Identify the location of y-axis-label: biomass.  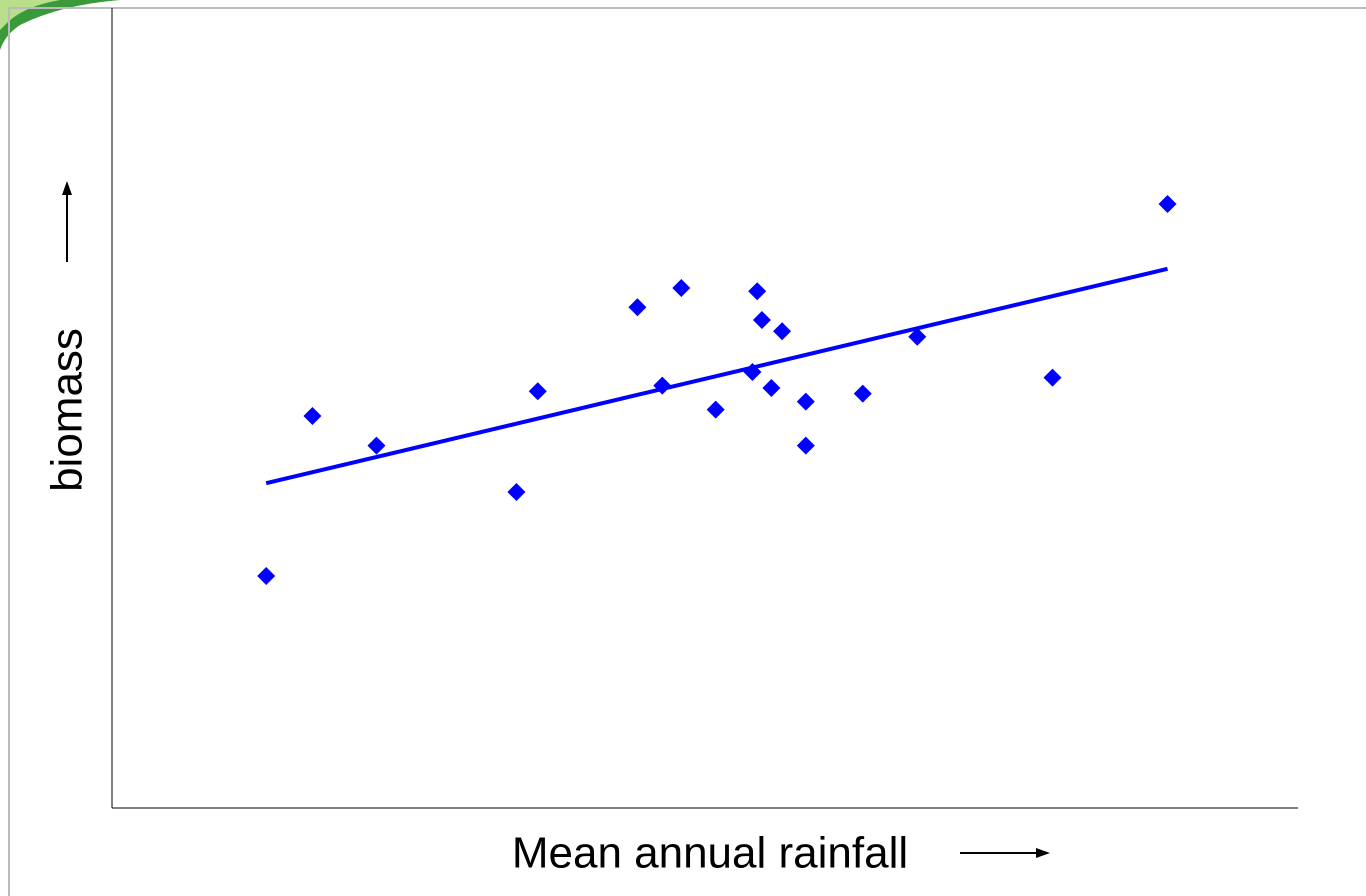
(67, 410).